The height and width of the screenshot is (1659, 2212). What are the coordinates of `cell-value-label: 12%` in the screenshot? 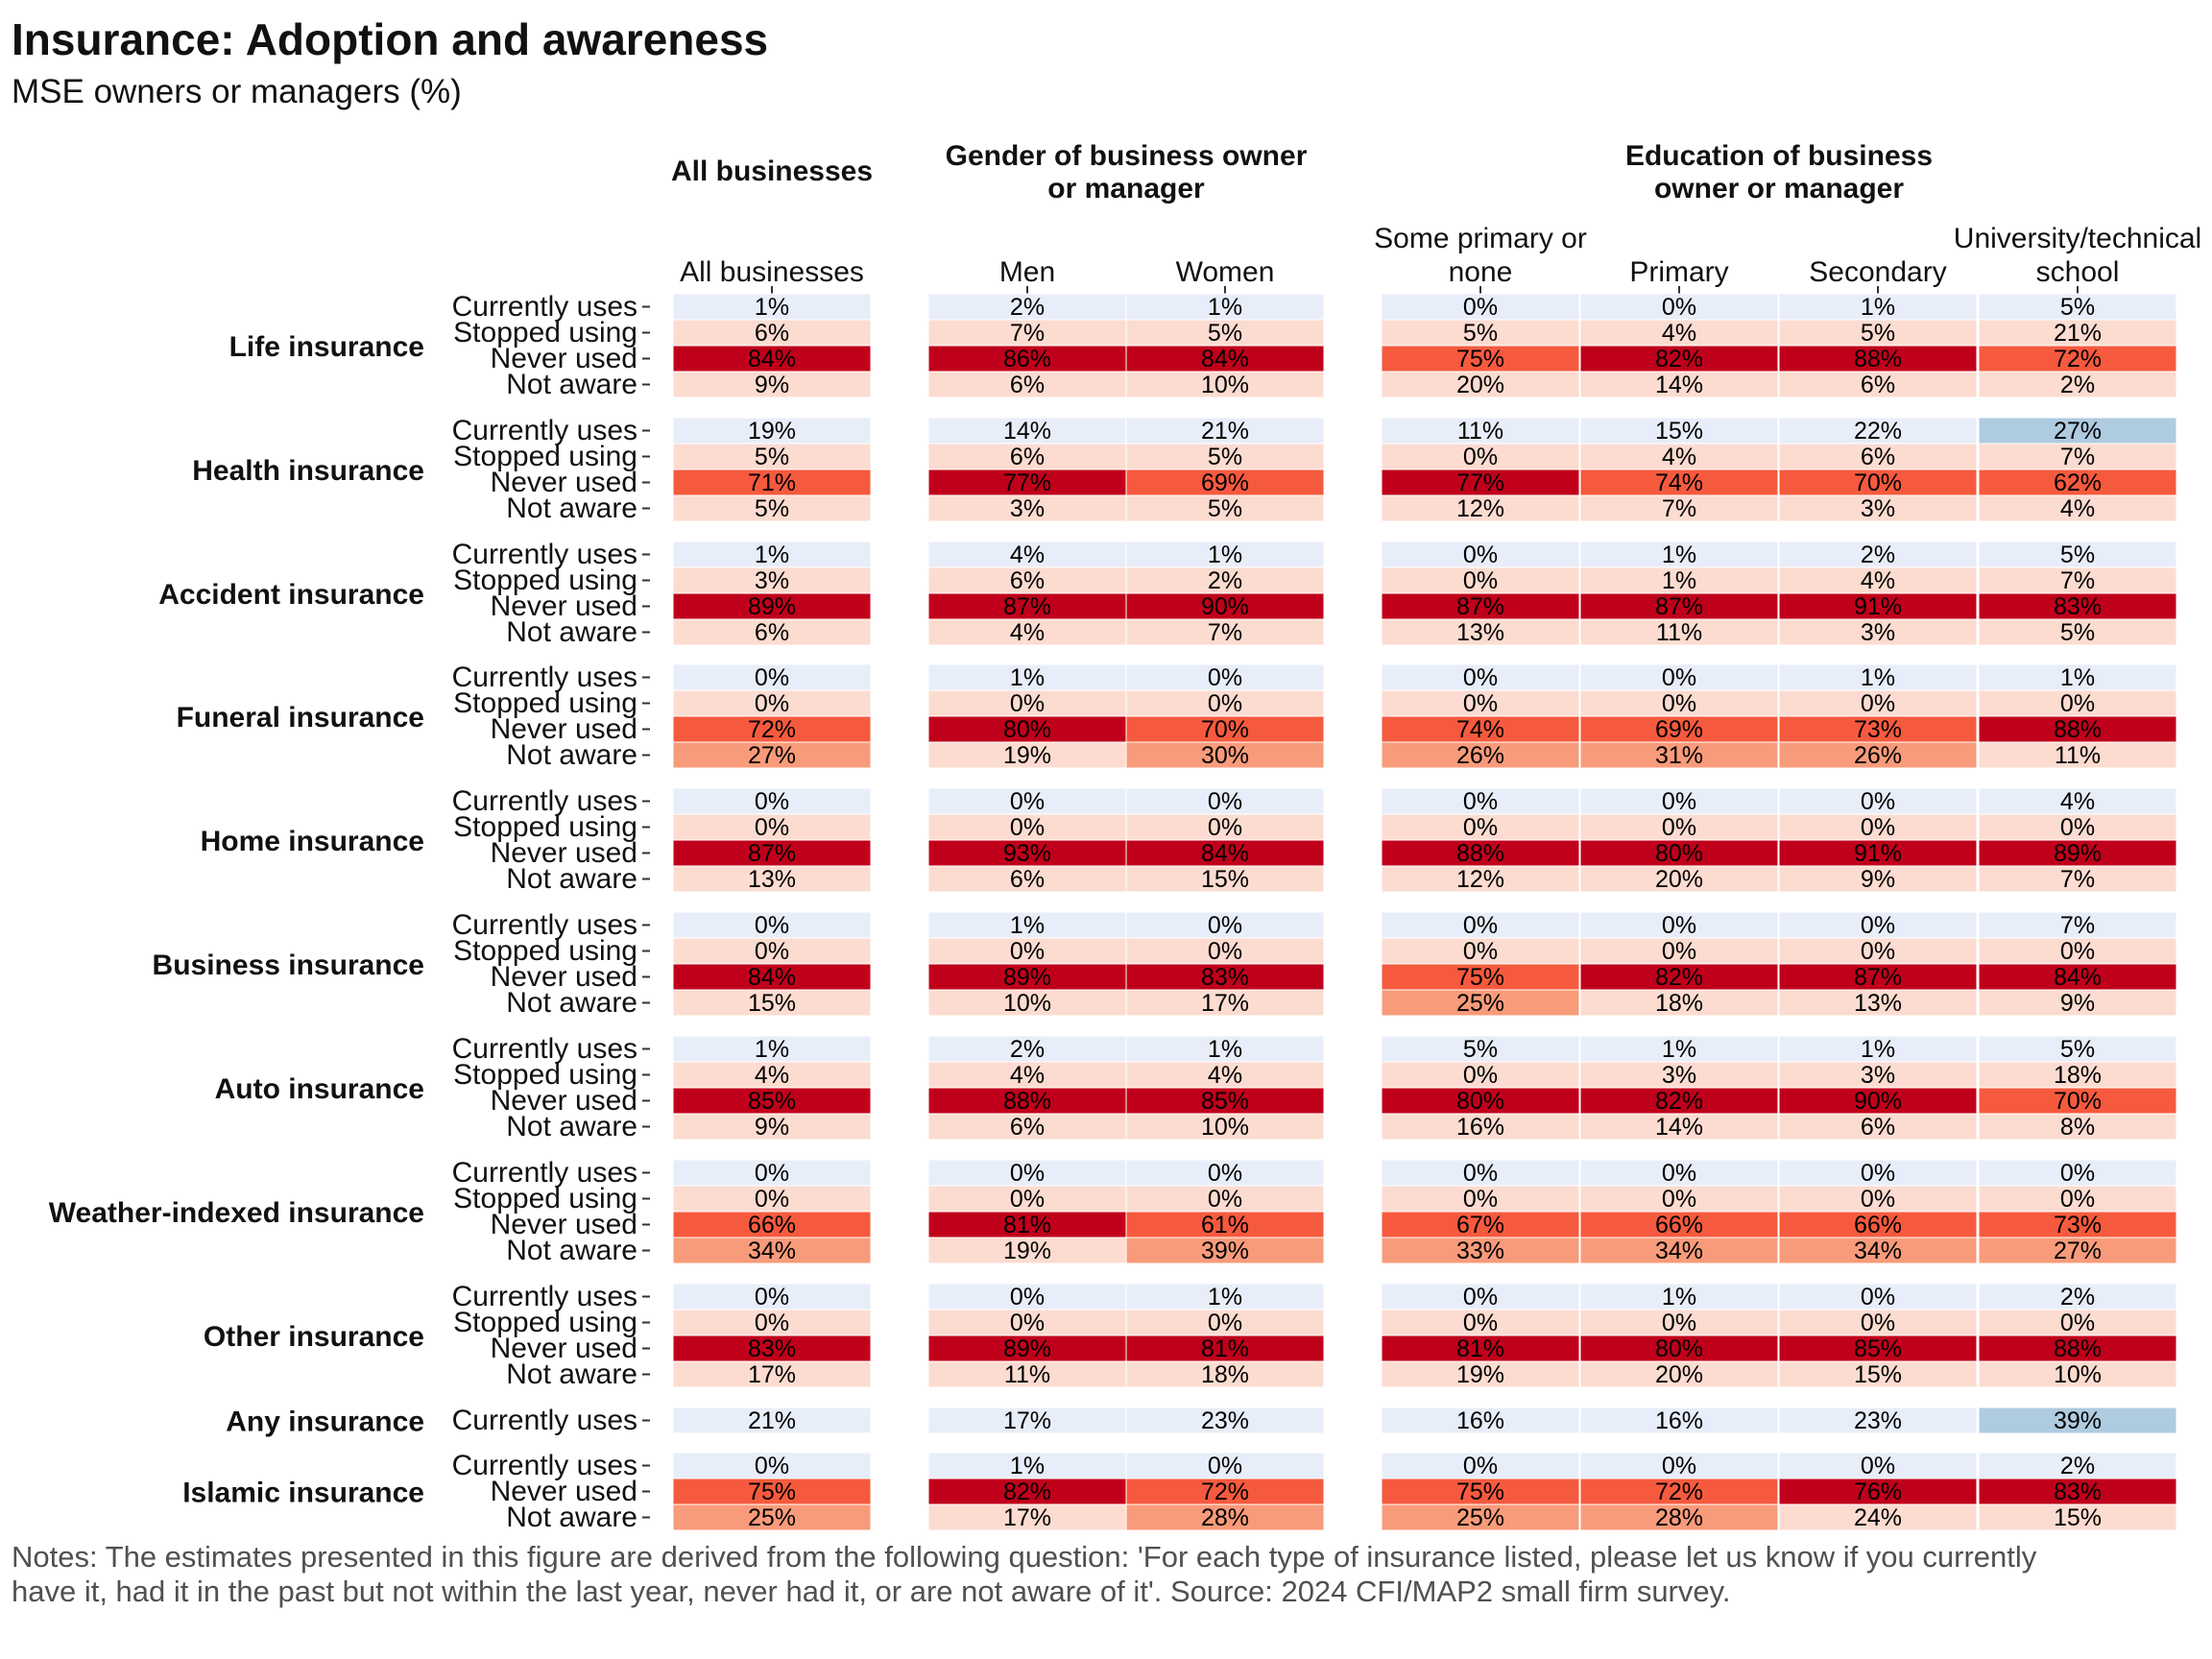 It's located at (1480, 509).